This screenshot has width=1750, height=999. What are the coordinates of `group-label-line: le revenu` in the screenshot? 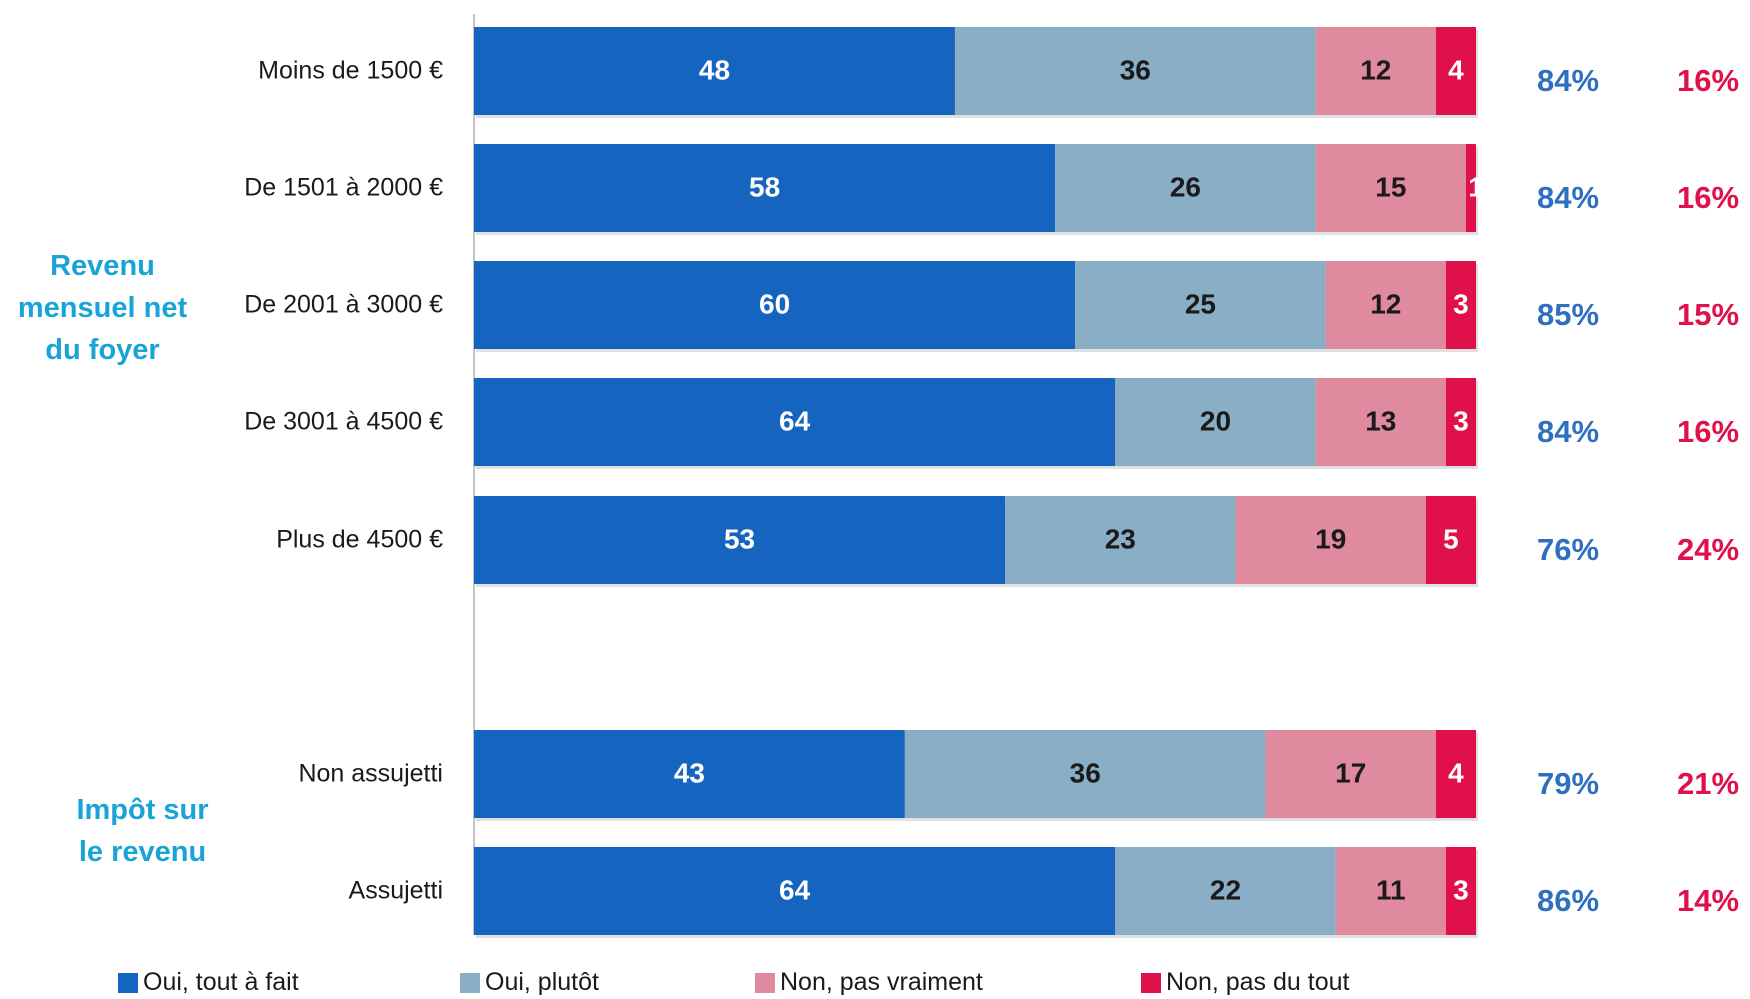 It's located at (142, 852).